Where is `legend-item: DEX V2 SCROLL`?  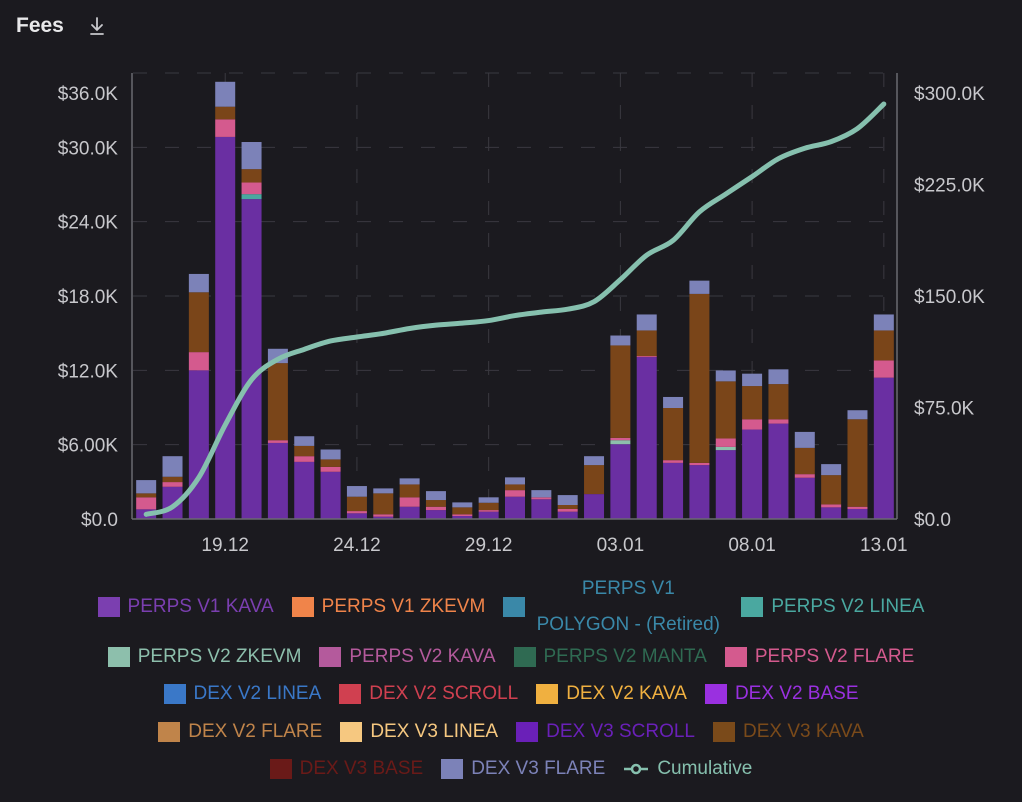
legend-item: DEX V2 SCROLL is located at coordinates (428, 694).